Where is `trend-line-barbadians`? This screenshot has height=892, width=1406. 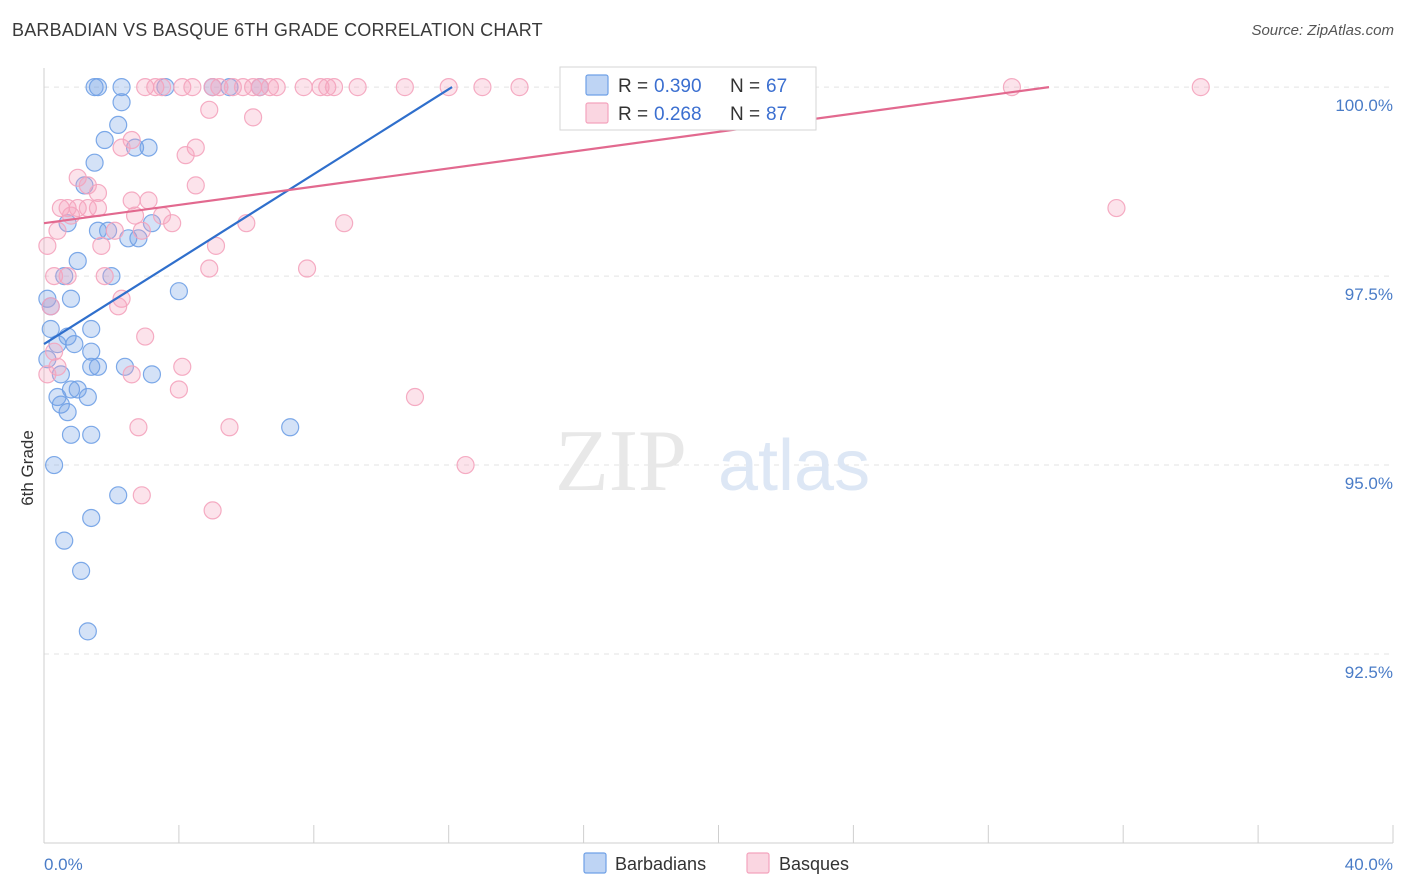 trend-line-barbadians is located at coordinates (248, 216).